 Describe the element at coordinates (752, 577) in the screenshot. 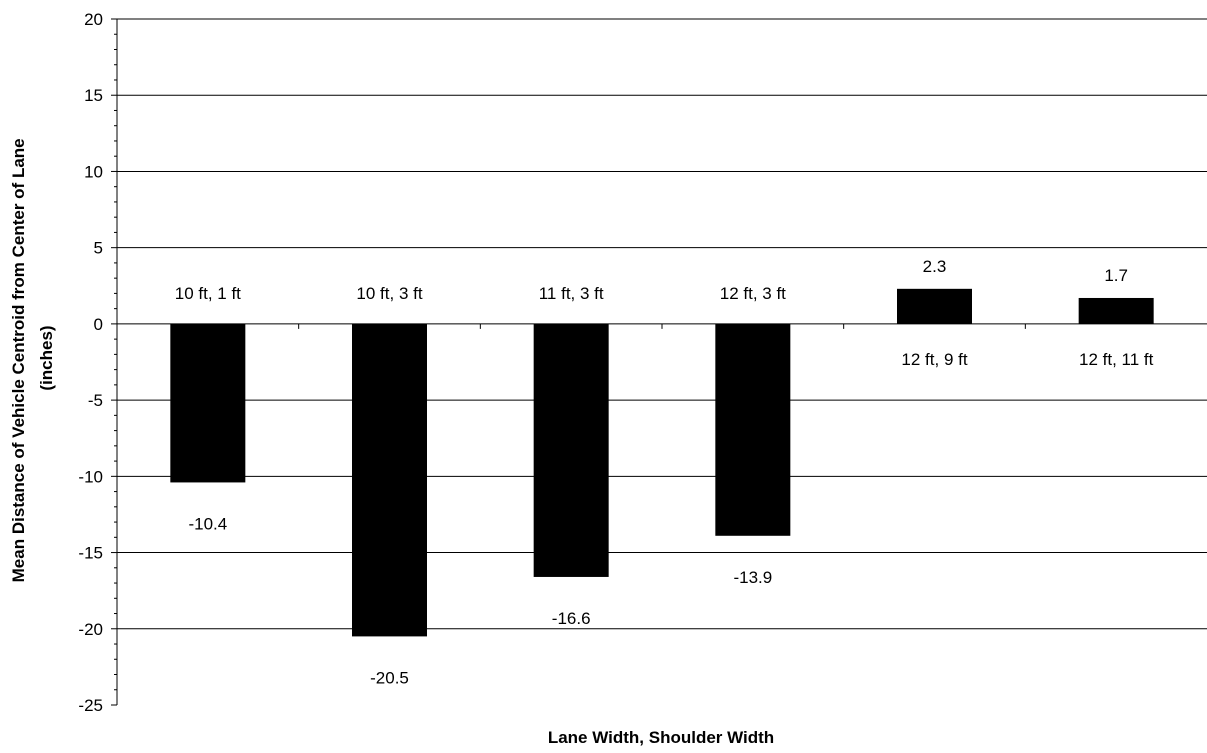

I see `data-label: -13.9` at that location.